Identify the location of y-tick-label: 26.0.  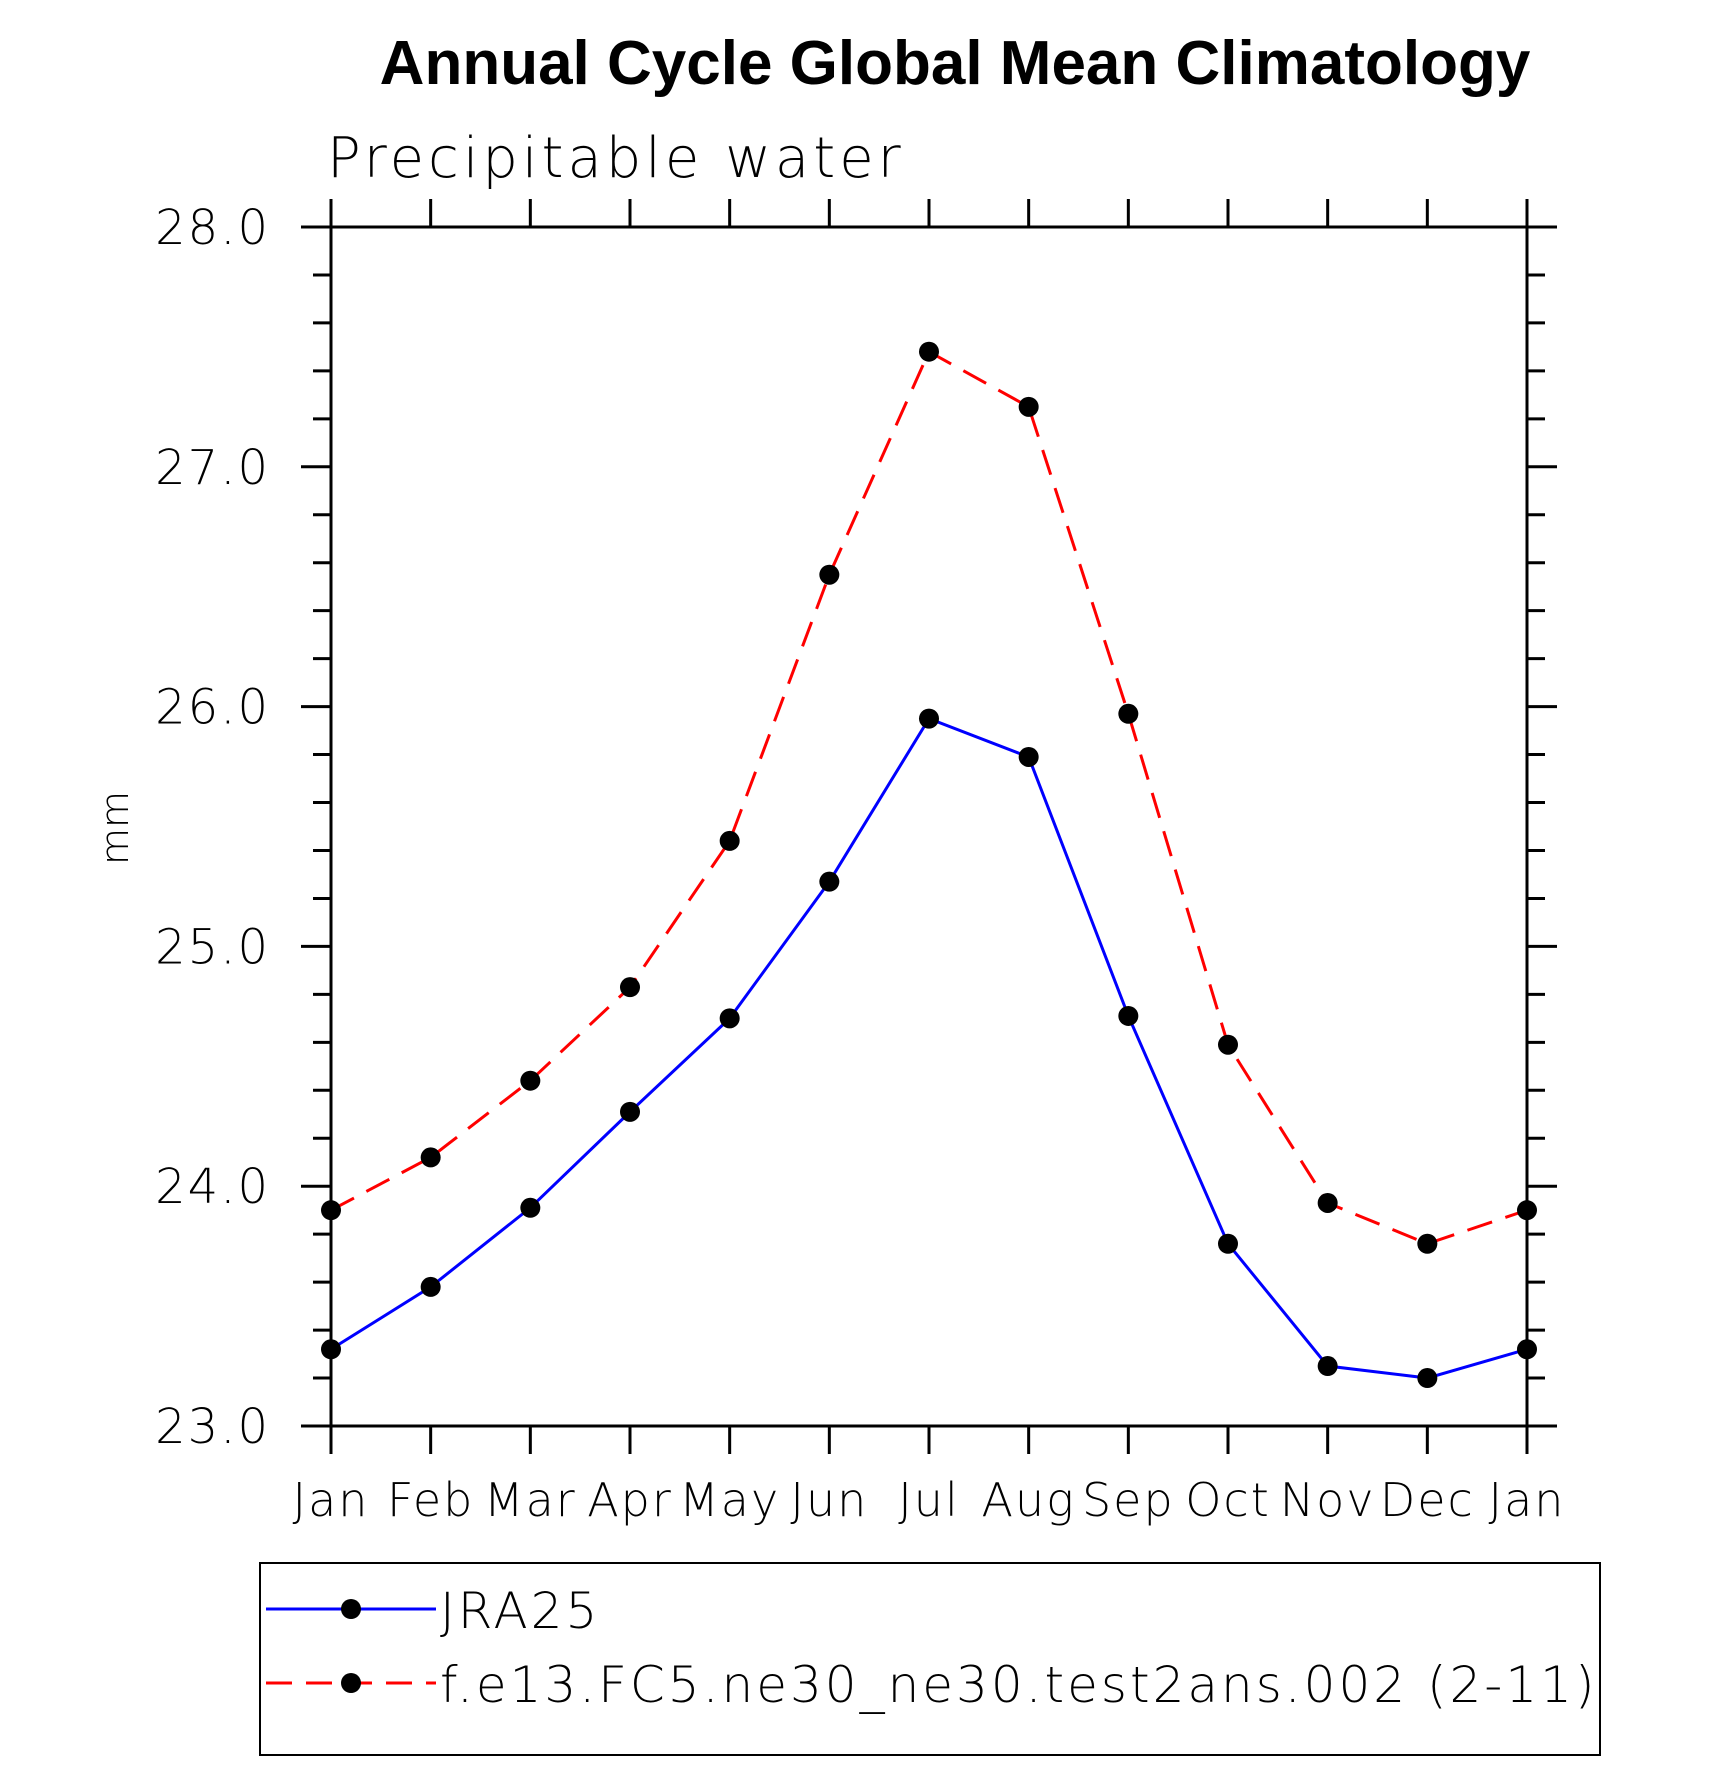
(212, 708).